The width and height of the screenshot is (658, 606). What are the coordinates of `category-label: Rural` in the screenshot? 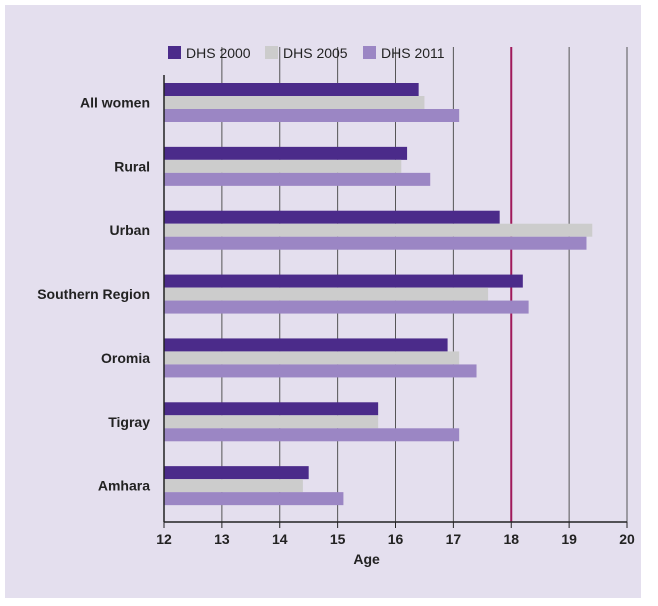 It's located at (132, 166).